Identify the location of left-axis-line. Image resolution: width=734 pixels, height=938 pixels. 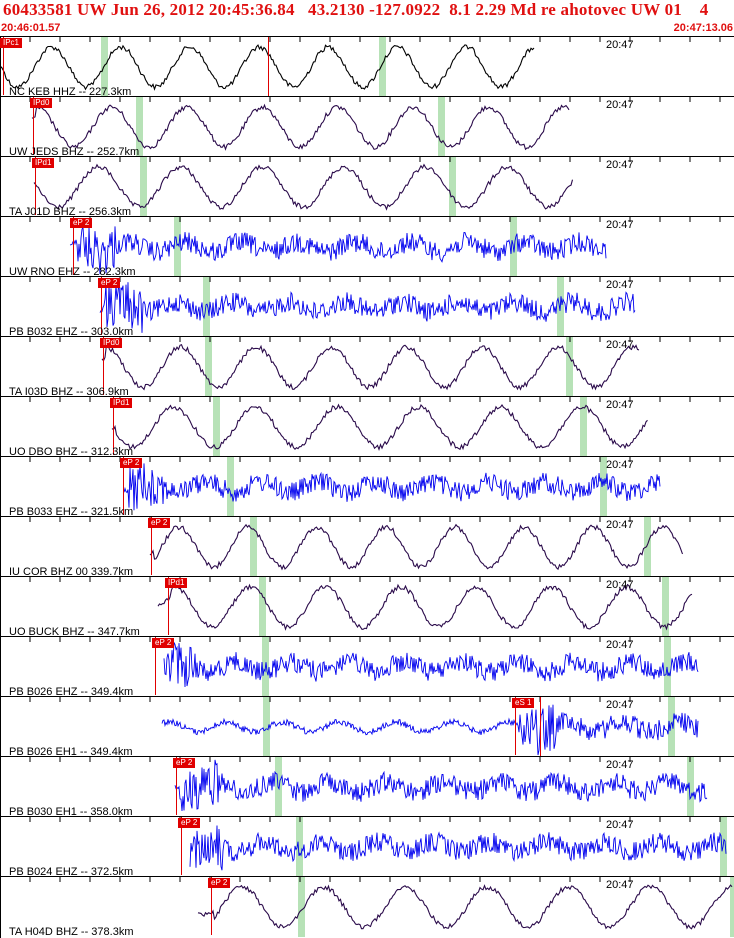
(0, 487).